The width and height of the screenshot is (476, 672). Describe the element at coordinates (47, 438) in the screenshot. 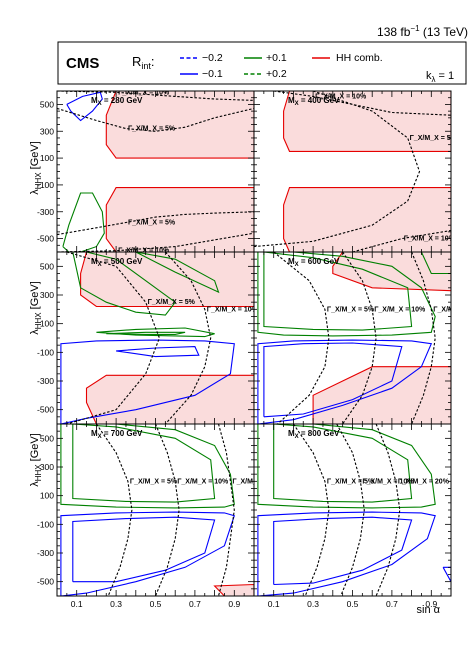

I see `panel-5-ytick-label-0: 500` at that location.